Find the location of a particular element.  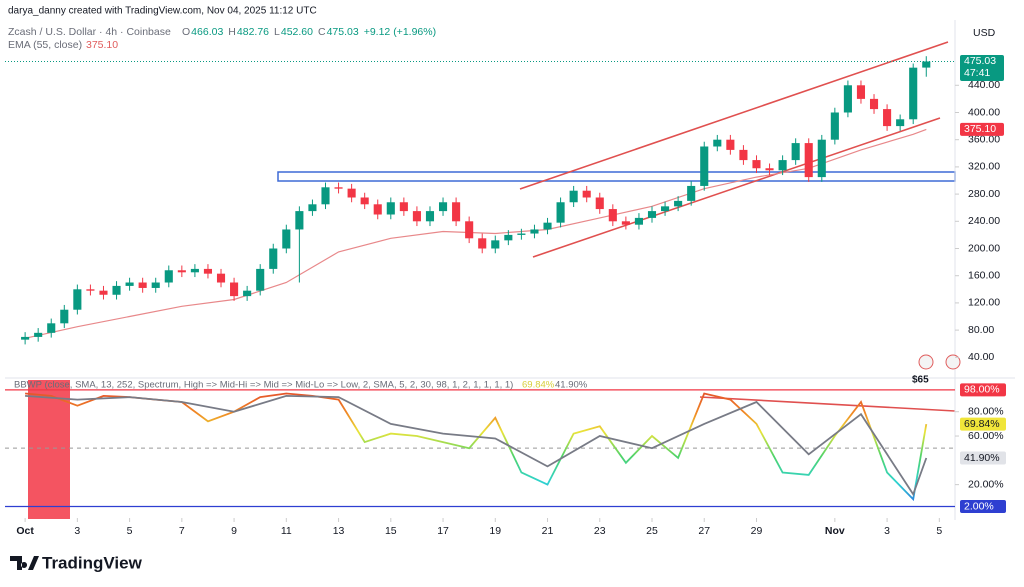

ohlc-label: O is located at coordinates (186, 32).